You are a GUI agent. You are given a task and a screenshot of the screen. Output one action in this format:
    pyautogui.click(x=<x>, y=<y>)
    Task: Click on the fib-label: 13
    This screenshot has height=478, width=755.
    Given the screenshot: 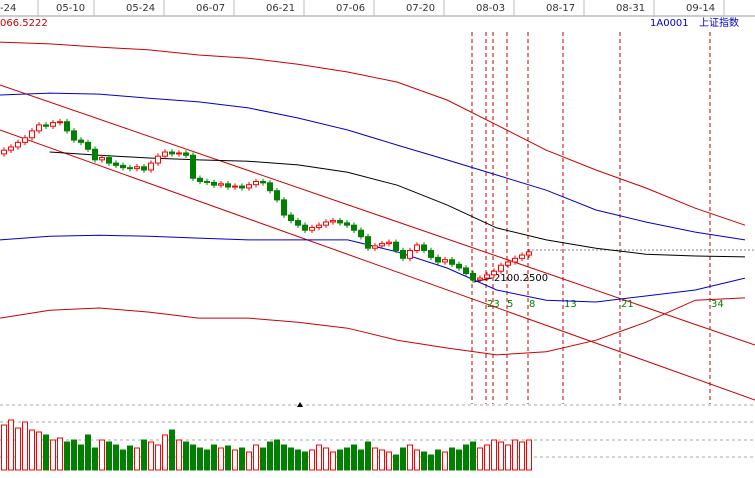 What is the action you would take?
    pyautogui.click(x=570, y=304)
    